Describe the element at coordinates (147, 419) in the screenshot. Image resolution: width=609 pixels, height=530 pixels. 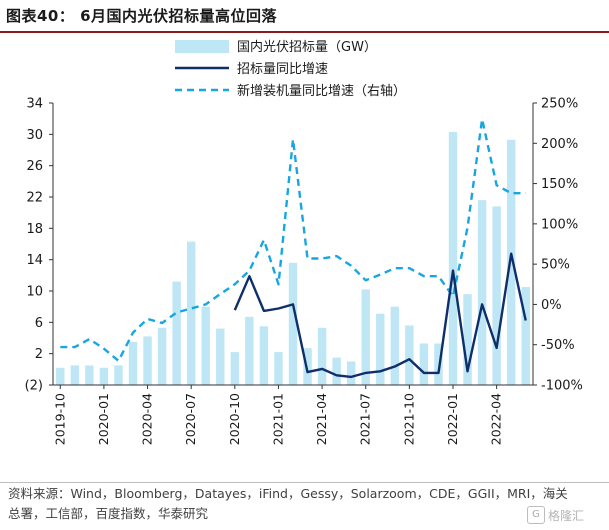
I see `x-tick-label: 2020-04` at that location.